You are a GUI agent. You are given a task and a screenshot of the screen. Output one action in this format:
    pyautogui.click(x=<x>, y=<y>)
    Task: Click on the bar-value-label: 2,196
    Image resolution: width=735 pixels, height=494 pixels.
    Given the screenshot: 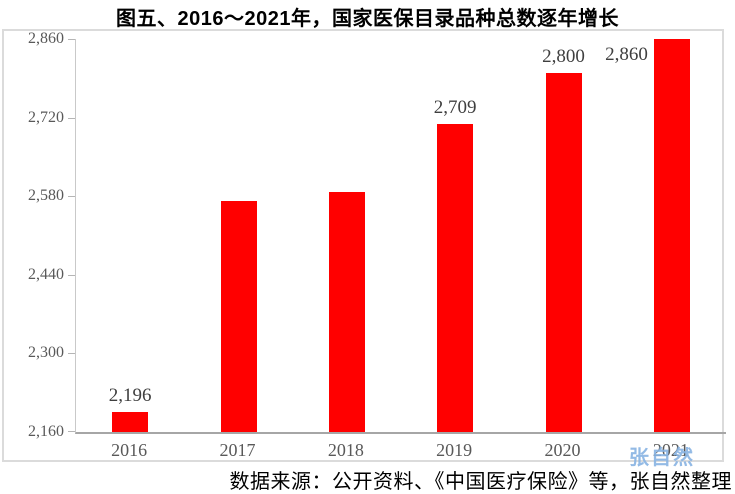 What is the action you would take?
    pyautogui.click(x=130, y=395)
    